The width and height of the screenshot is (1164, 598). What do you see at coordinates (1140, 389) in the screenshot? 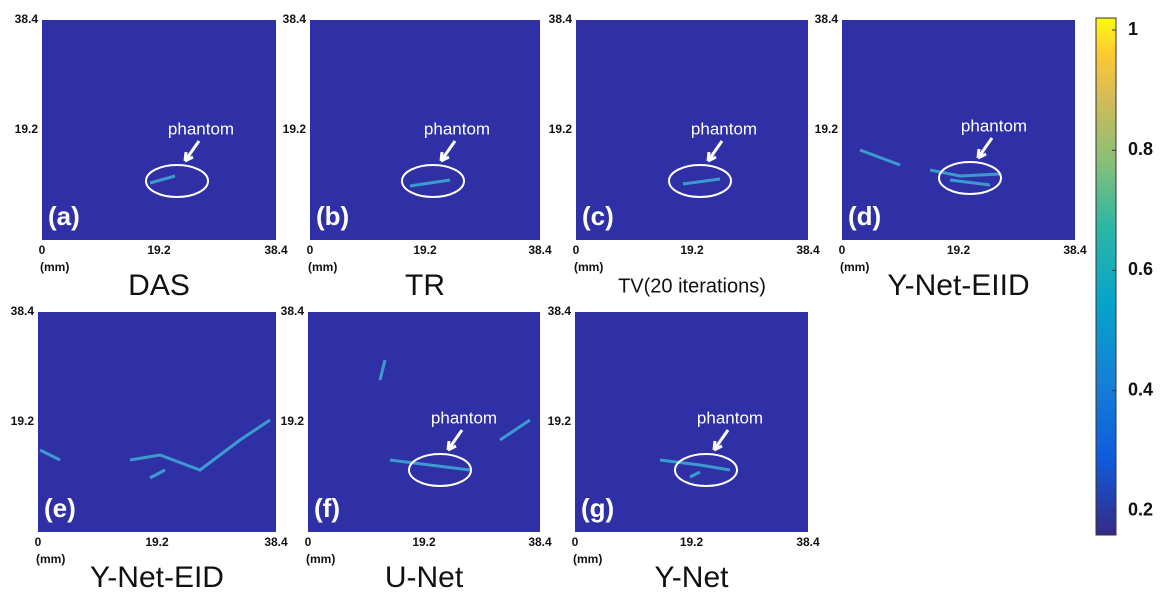
I see `colorbar-tick-label: 0.4` at bounding box center [1140, 389].